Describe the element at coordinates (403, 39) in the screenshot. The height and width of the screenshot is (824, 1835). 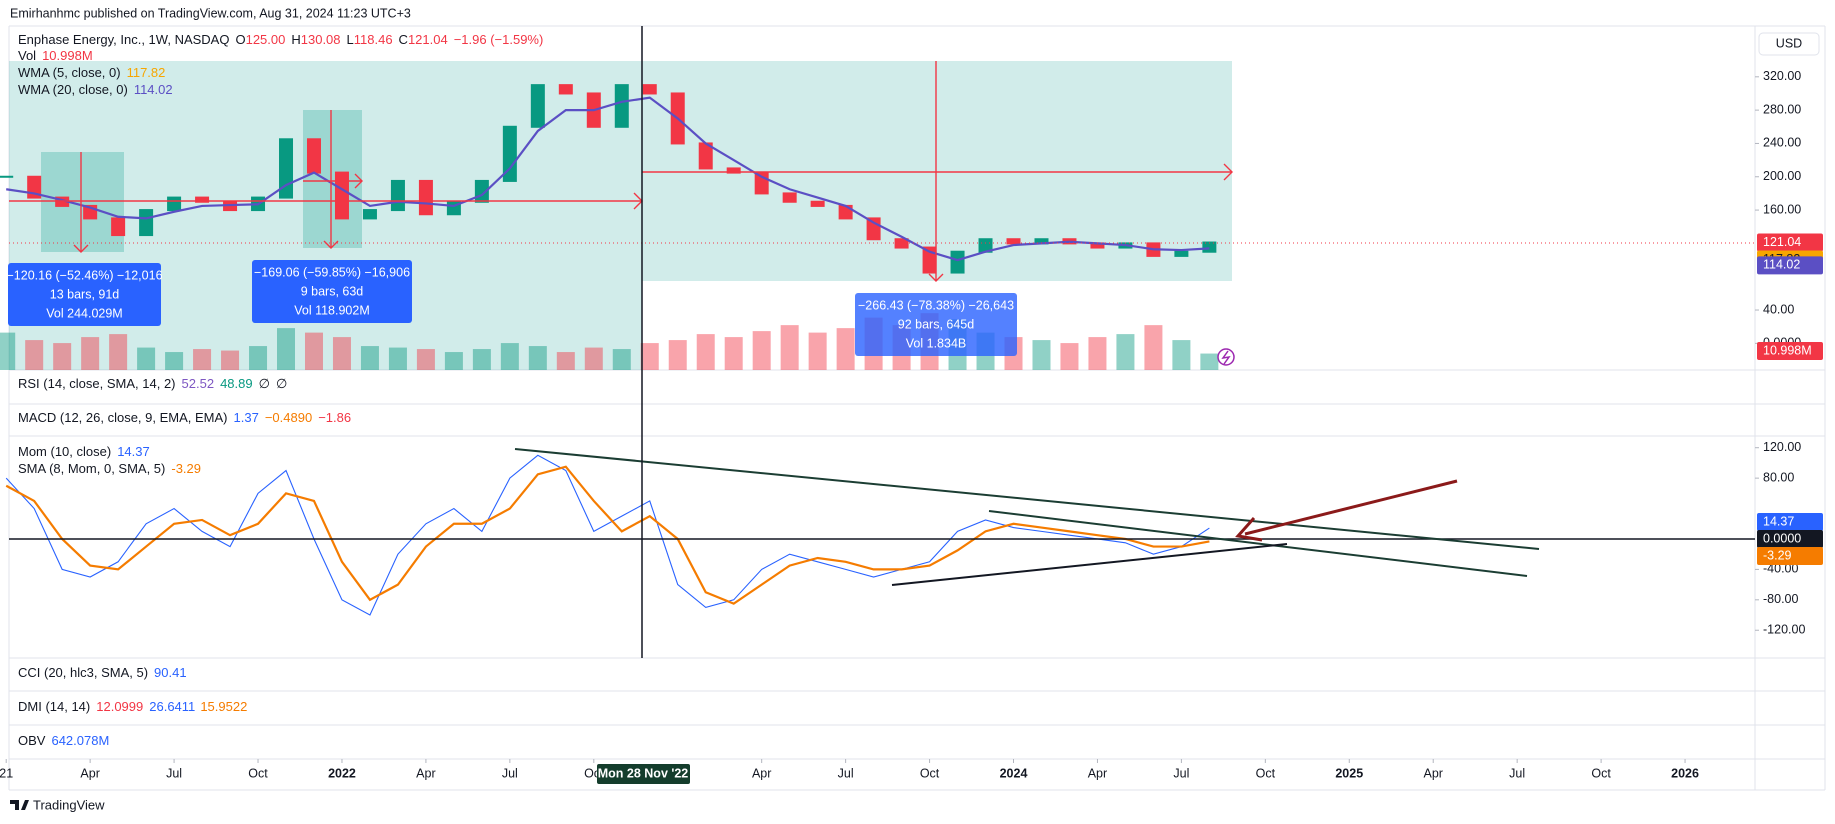
I see `ohlc-label: C` at that location.